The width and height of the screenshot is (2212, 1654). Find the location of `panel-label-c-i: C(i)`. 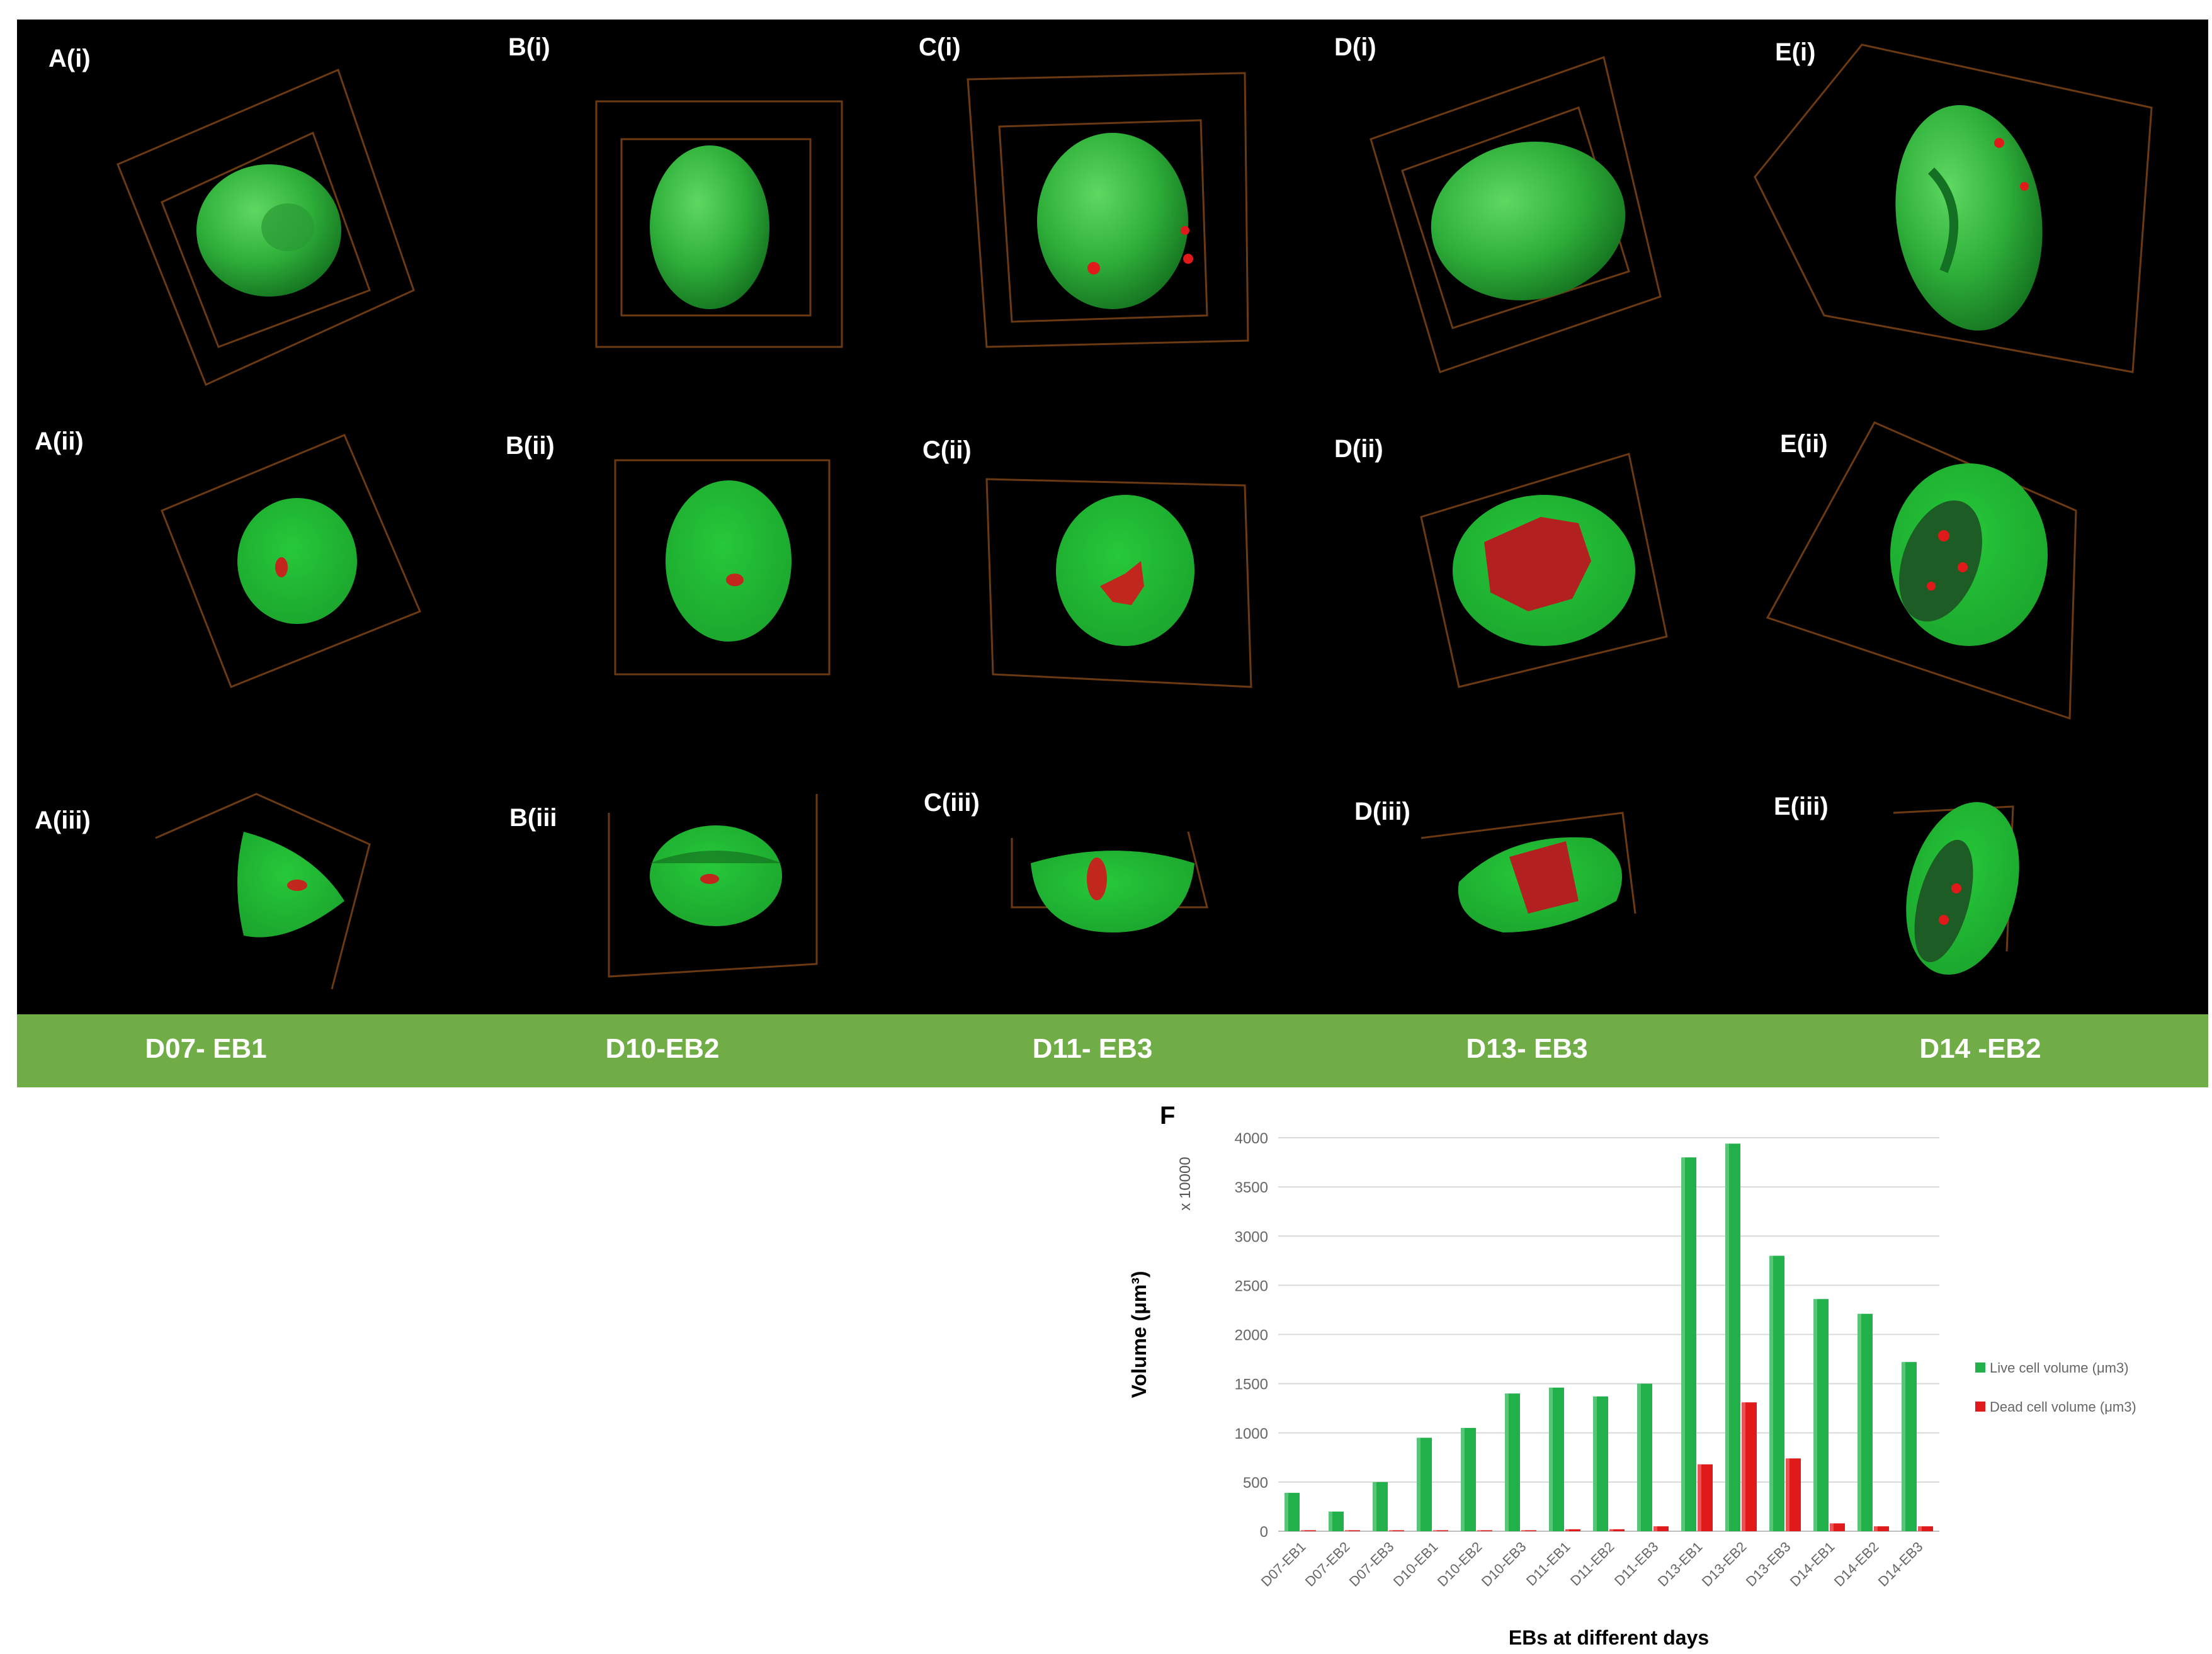

panel-label-c-i: C(i) is located at coordinates (940, 47).